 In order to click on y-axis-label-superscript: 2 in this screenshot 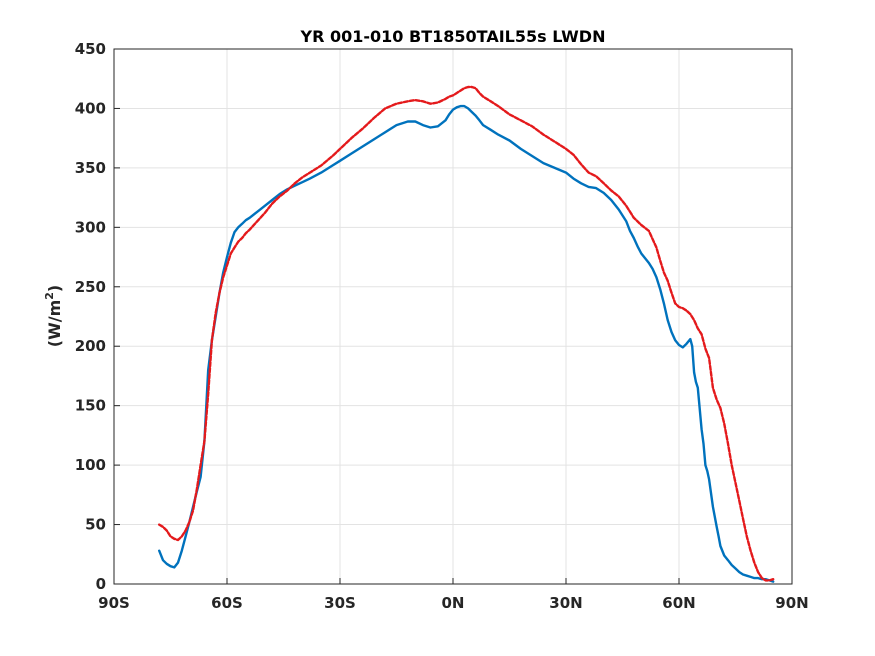, I will do `click(49, 296)`.